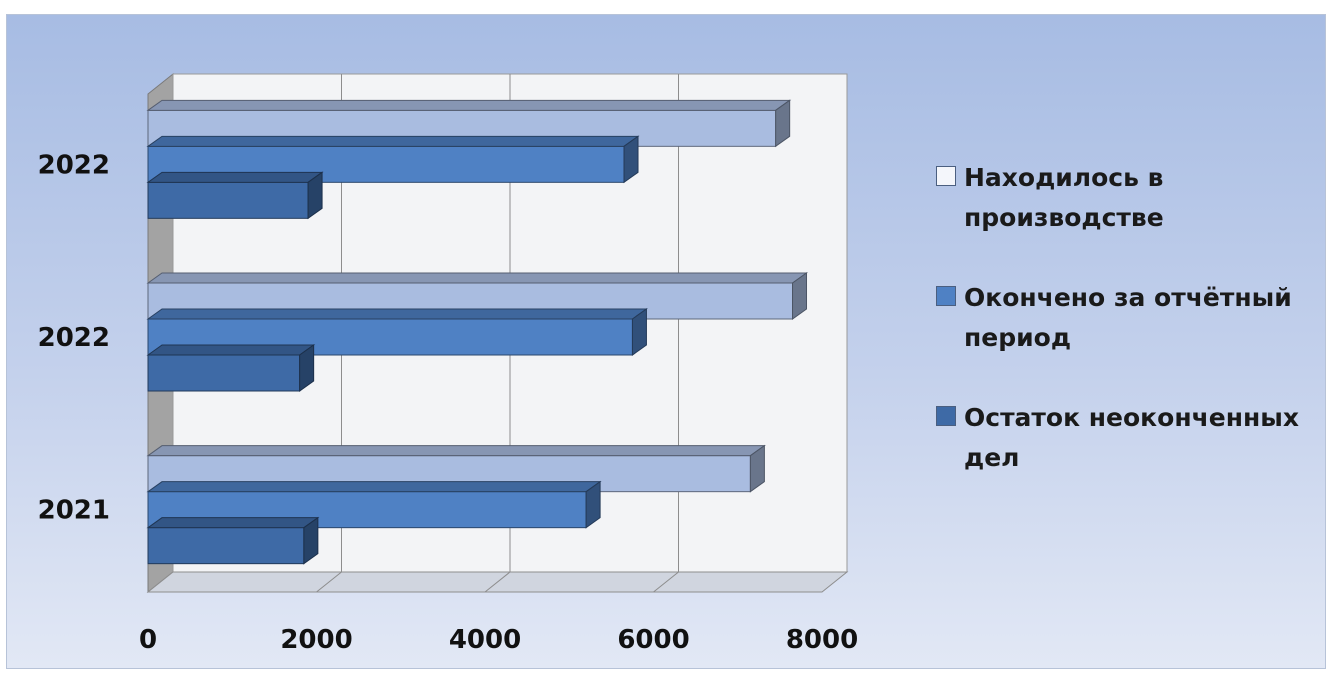 The height and width of the screenshot is (677, 1335). What do you see at coordinates (316, 640) in the screenshot?
I see `x-tick-label: 2000` at bounding box center [316, 640].